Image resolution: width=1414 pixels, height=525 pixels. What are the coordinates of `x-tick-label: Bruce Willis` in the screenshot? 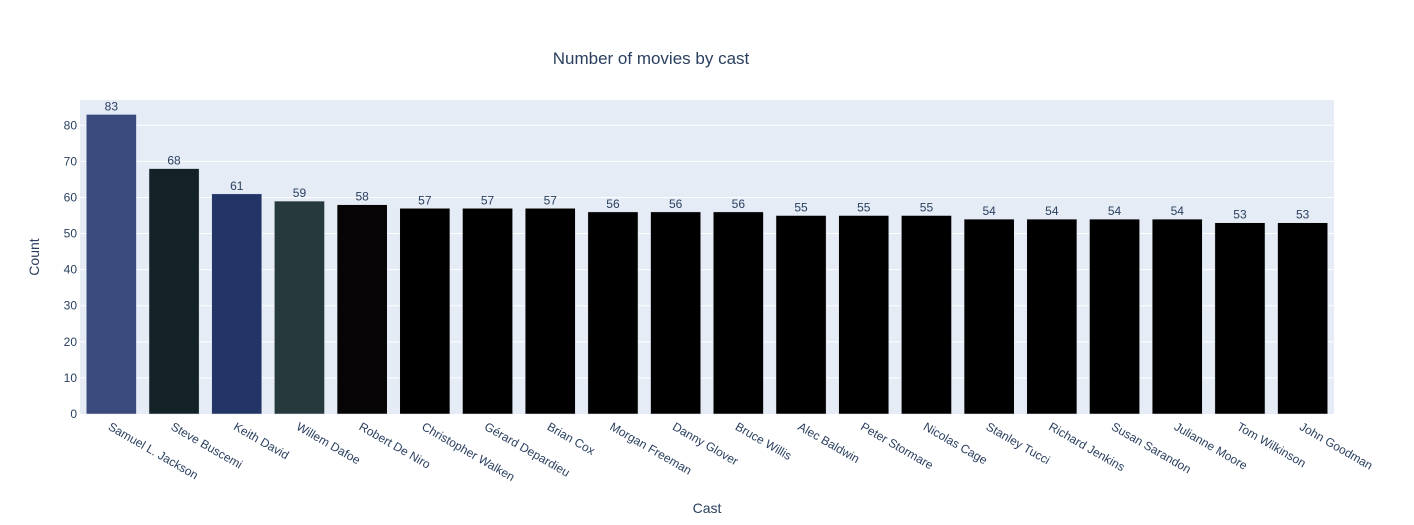 It's located at (763, 440).